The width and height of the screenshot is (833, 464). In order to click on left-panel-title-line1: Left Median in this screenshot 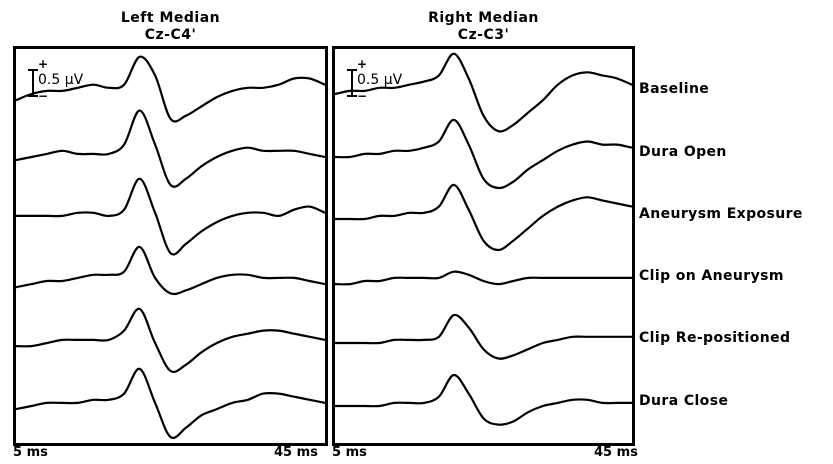, I will do `click(170, 18)`.